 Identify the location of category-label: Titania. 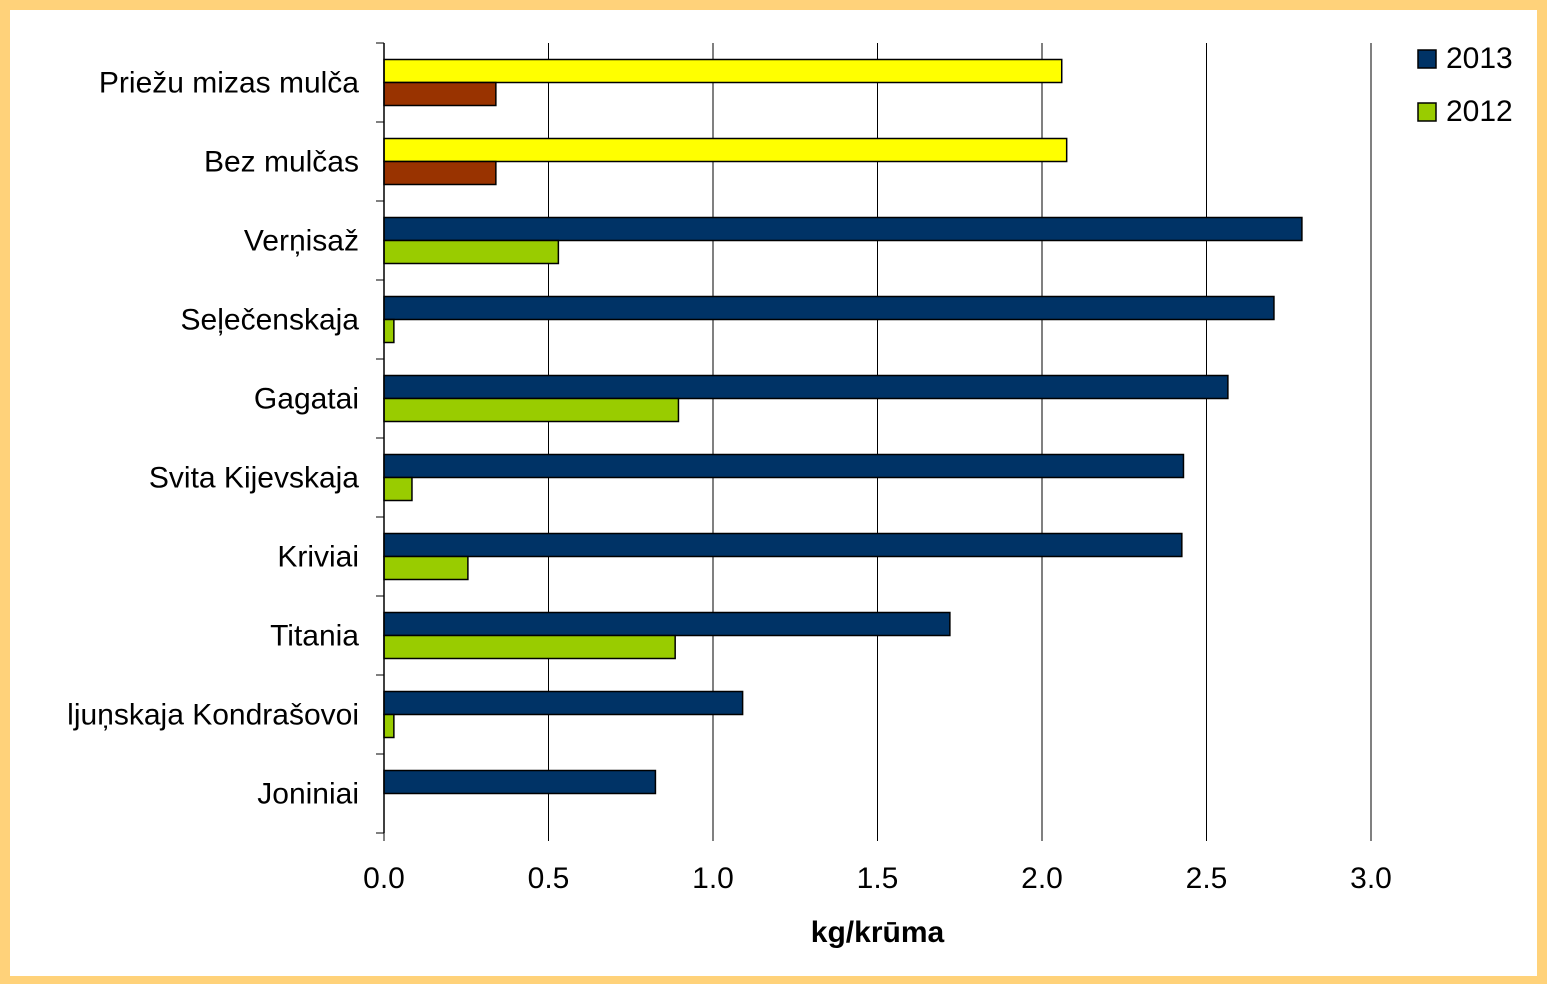
(314, 636).